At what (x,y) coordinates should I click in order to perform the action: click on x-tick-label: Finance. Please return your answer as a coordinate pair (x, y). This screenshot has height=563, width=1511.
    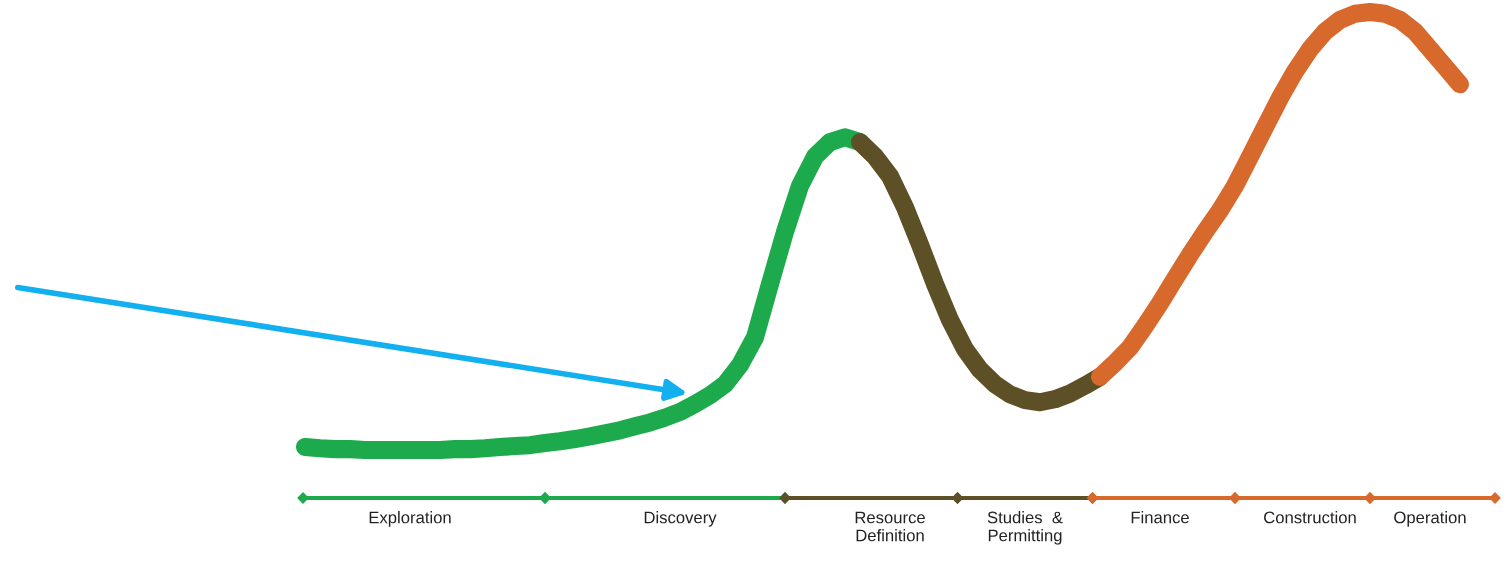
    Looking at the image, I should click on (1160, 517).